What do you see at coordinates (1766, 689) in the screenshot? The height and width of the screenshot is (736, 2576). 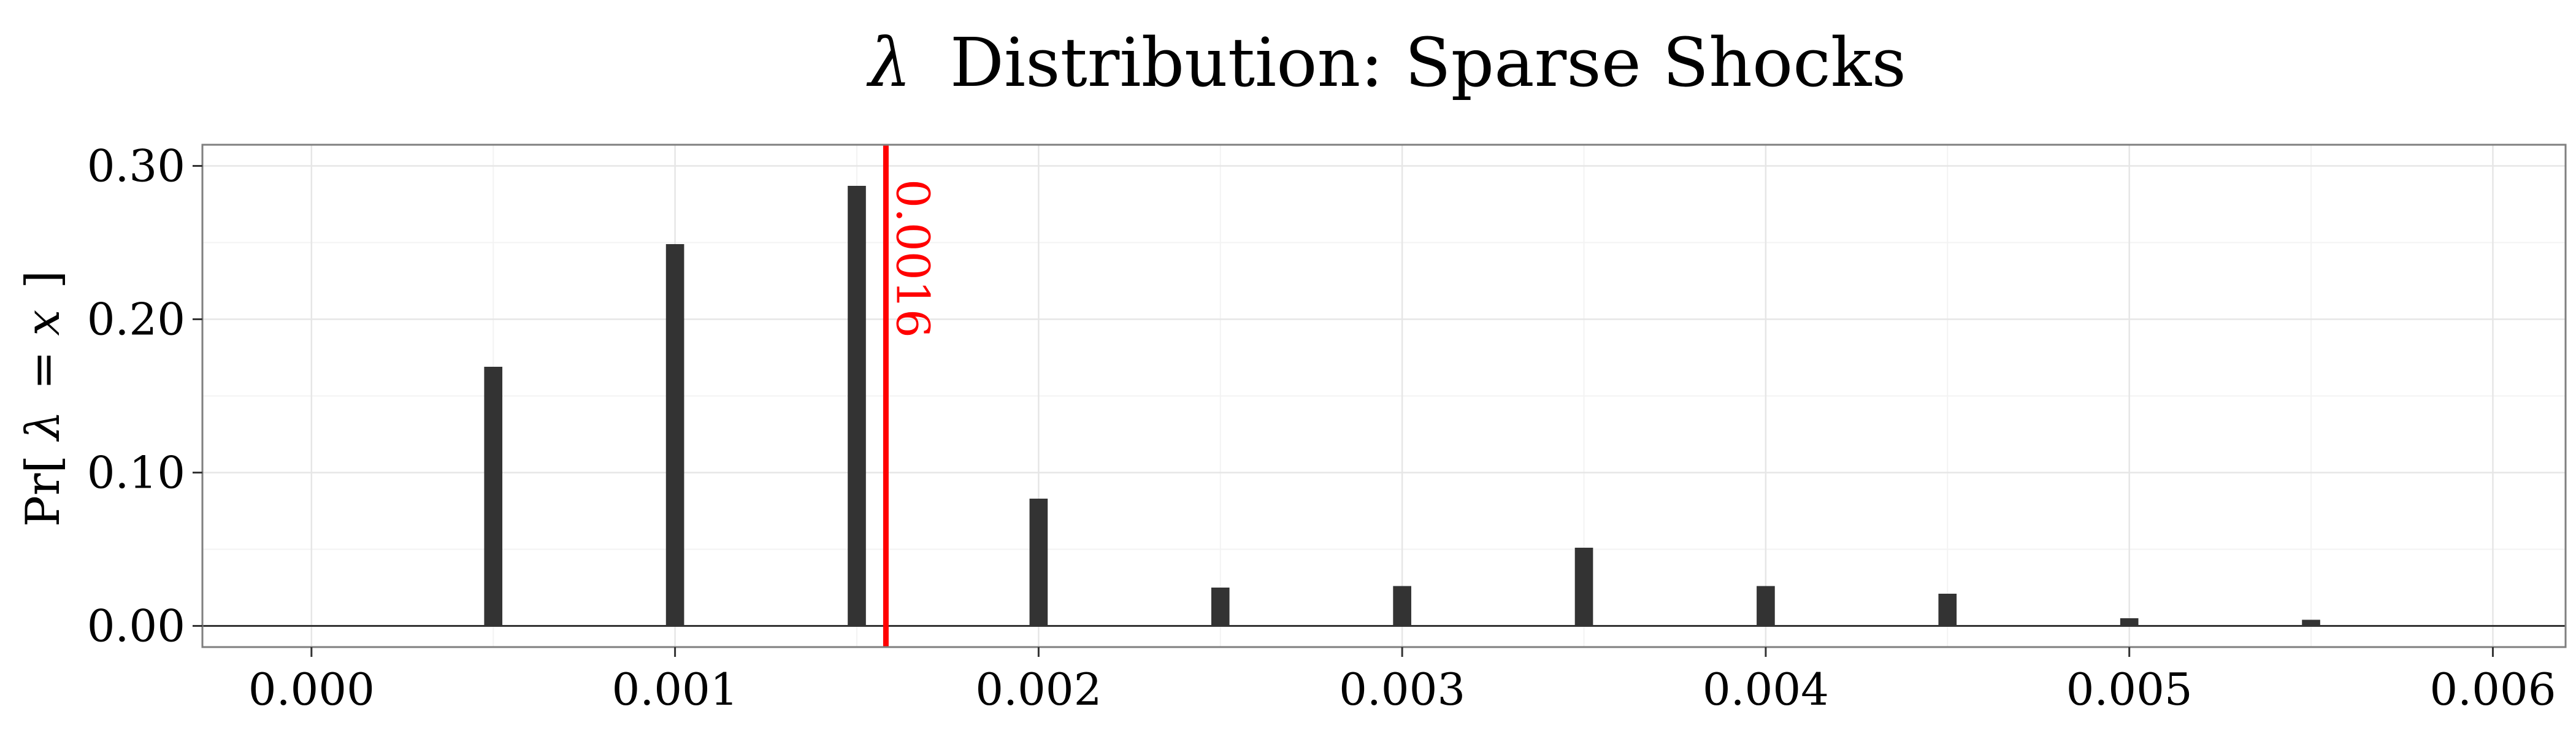 I see `x-tick-label: 0.004` at bounding box center [1766, 689].